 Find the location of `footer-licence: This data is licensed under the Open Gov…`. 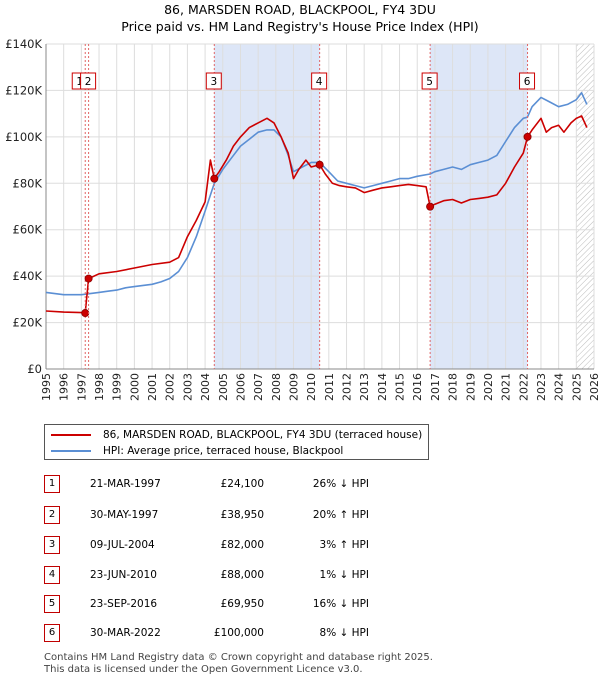

footer-licence: This data is licensed under the Open Gov… is located at coordinates (203, 669).